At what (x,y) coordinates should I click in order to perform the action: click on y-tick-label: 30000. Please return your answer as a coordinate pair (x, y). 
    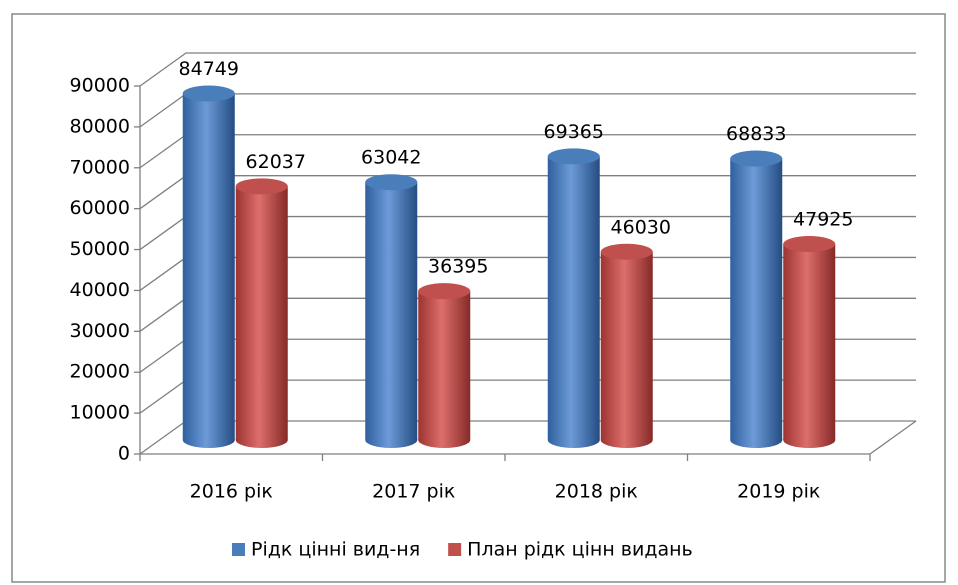
    Looking at the image, I should click on (100, 331).